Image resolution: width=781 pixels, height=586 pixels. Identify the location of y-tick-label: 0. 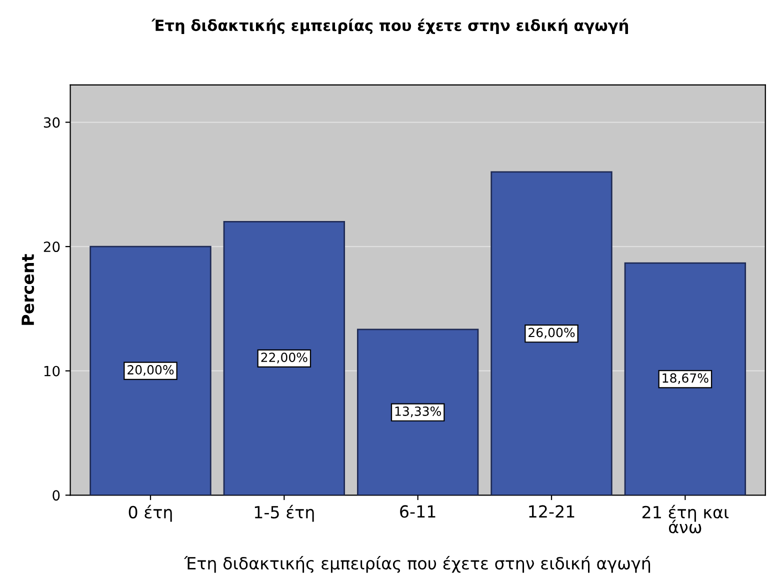
(56, 495).